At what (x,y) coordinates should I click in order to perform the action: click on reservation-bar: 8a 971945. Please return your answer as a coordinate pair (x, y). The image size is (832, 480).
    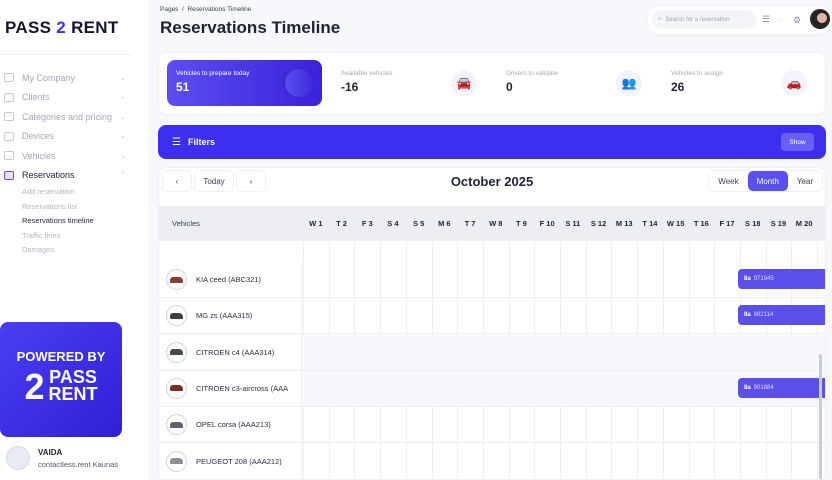
    Looking at the image, I should click on (781, 279).